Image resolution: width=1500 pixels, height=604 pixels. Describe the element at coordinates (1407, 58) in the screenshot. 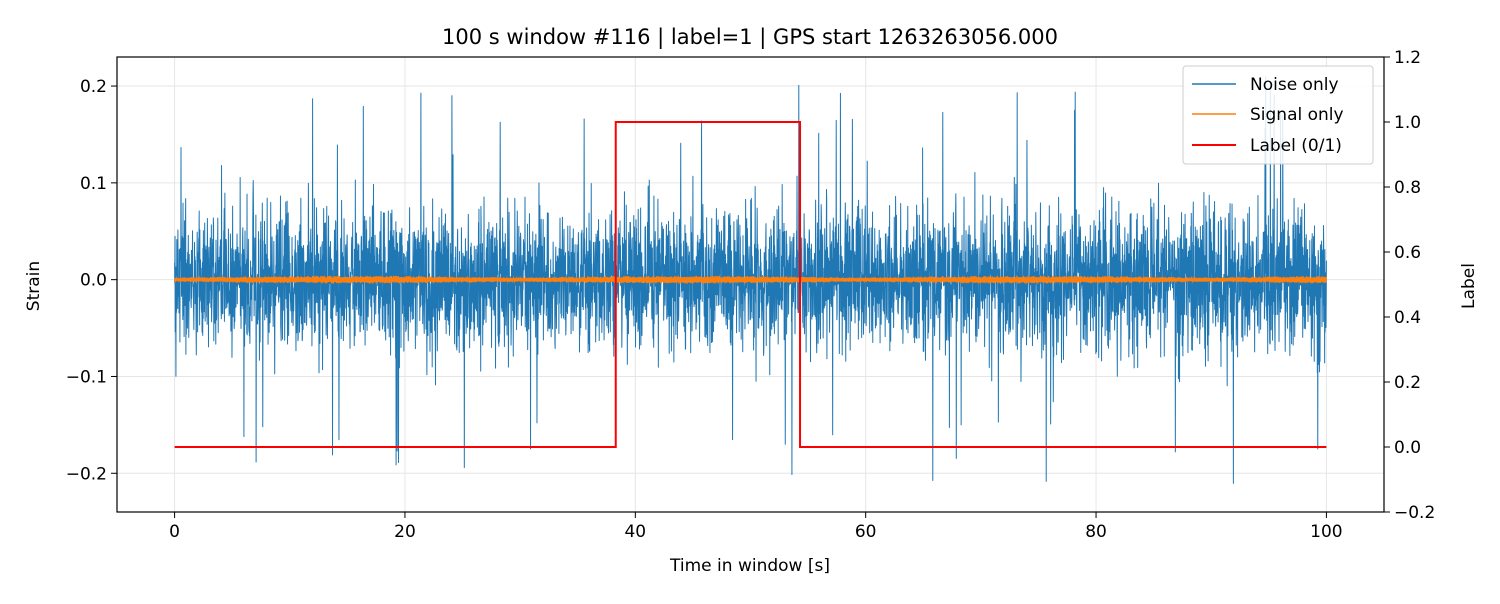

I see `y2-tick-label: 1.2` at that location.